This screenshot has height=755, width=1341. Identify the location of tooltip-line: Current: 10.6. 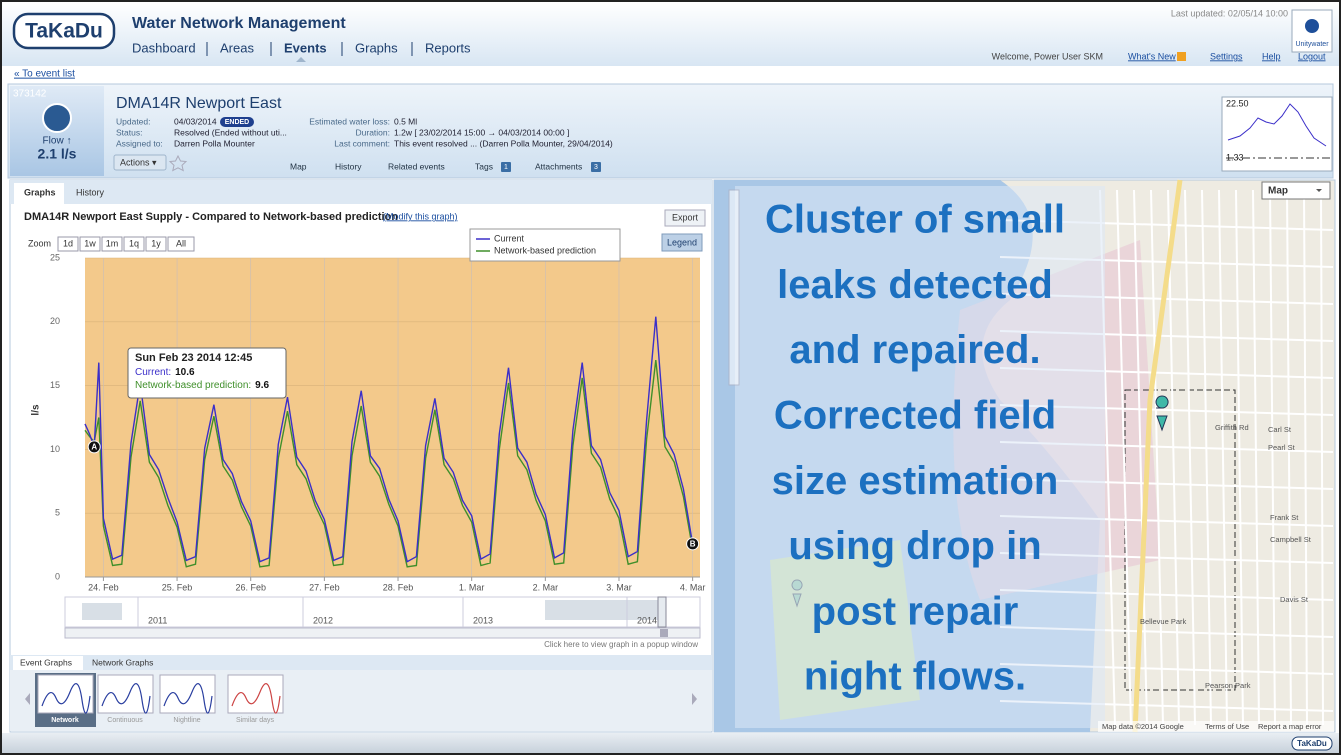
(165, 372).